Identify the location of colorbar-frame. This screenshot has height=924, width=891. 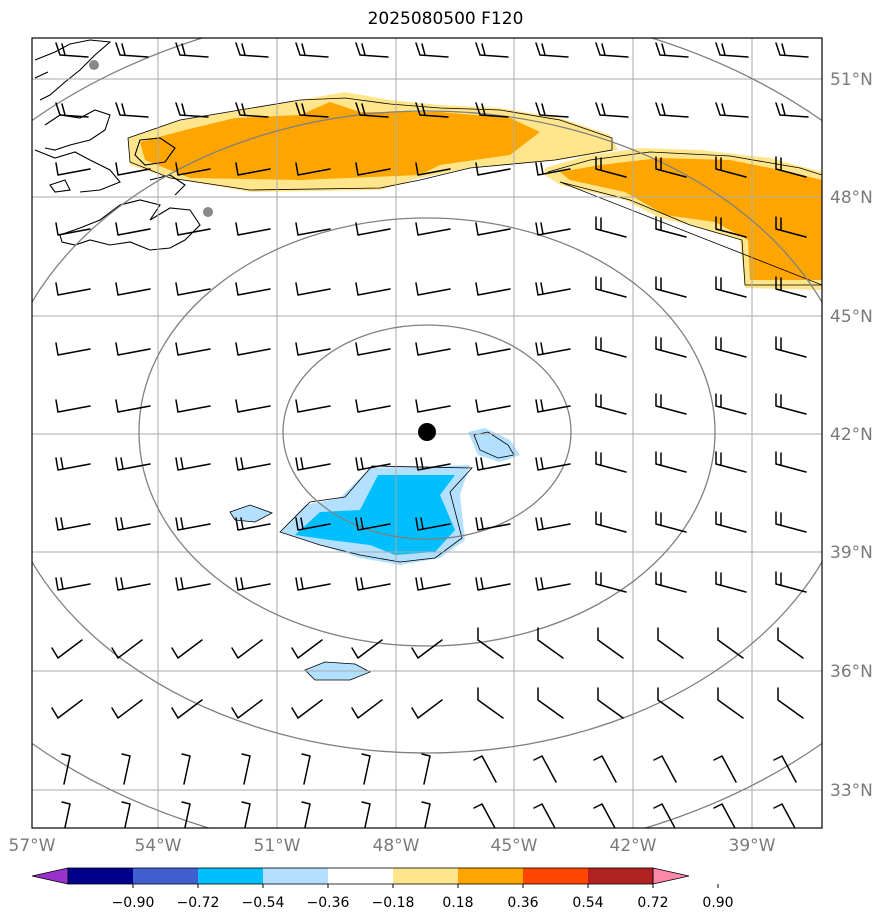
(360, 876).